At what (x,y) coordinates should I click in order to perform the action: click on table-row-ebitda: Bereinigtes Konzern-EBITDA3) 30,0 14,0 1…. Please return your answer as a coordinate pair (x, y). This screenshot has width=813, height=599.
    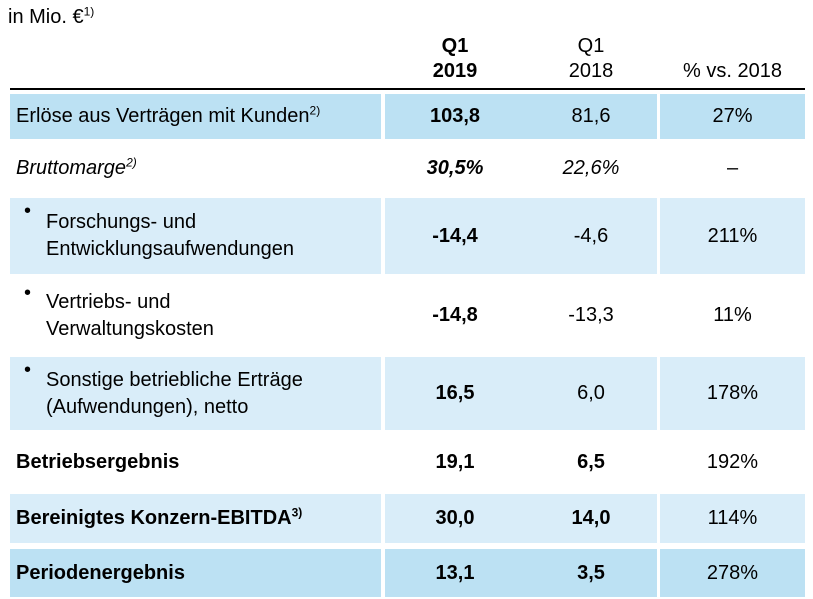
    Looking at the image, I should click on (407, 518).